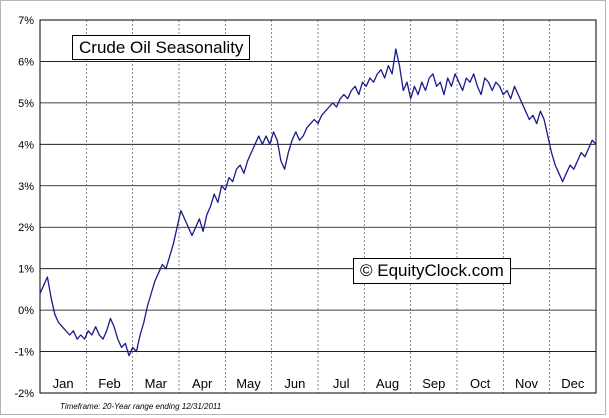 The image size is (609, 418). I want to click on month-label: May, so click(248, 383).